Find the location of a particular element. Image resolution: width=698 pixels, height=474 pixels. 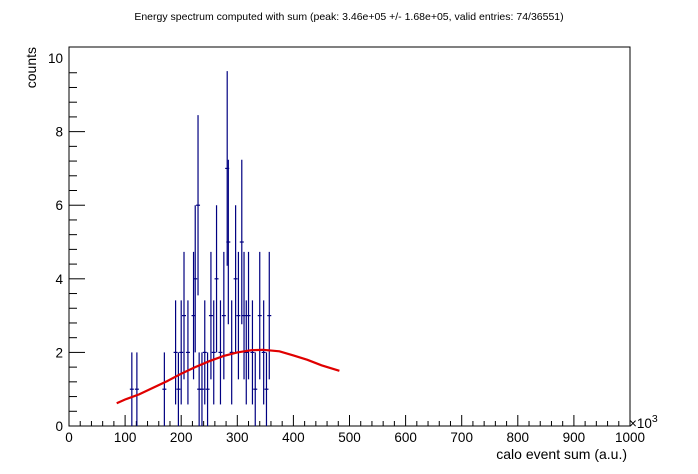

fit-line is located at coordinates (228, 376).